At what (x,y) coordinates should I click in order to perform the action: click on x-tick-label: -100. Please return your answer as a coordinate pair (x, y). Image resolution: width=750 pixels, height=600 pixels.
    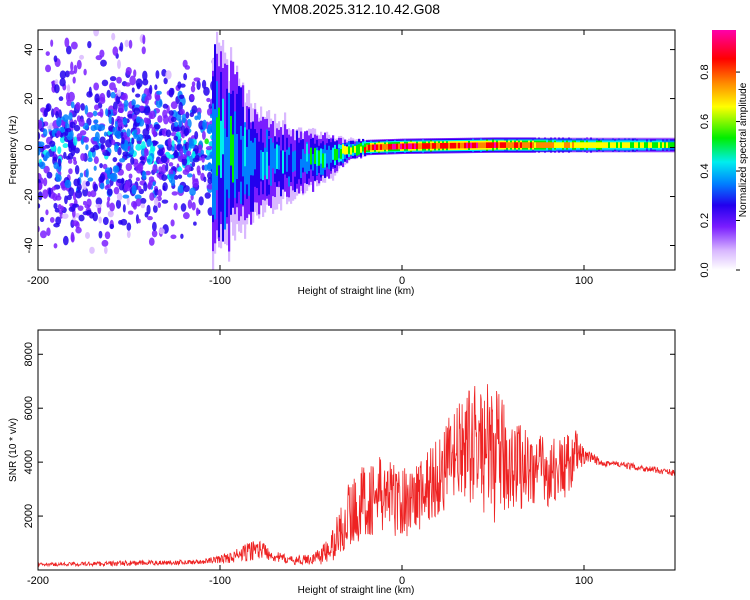
    Looking at the image, I should click on (220, 581).